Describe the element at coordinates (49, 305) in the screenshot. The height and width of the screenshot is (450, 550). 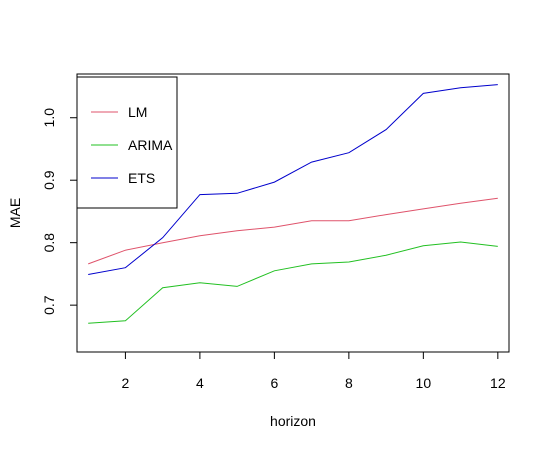
I see `y-tick-label: 0.7` at that location.